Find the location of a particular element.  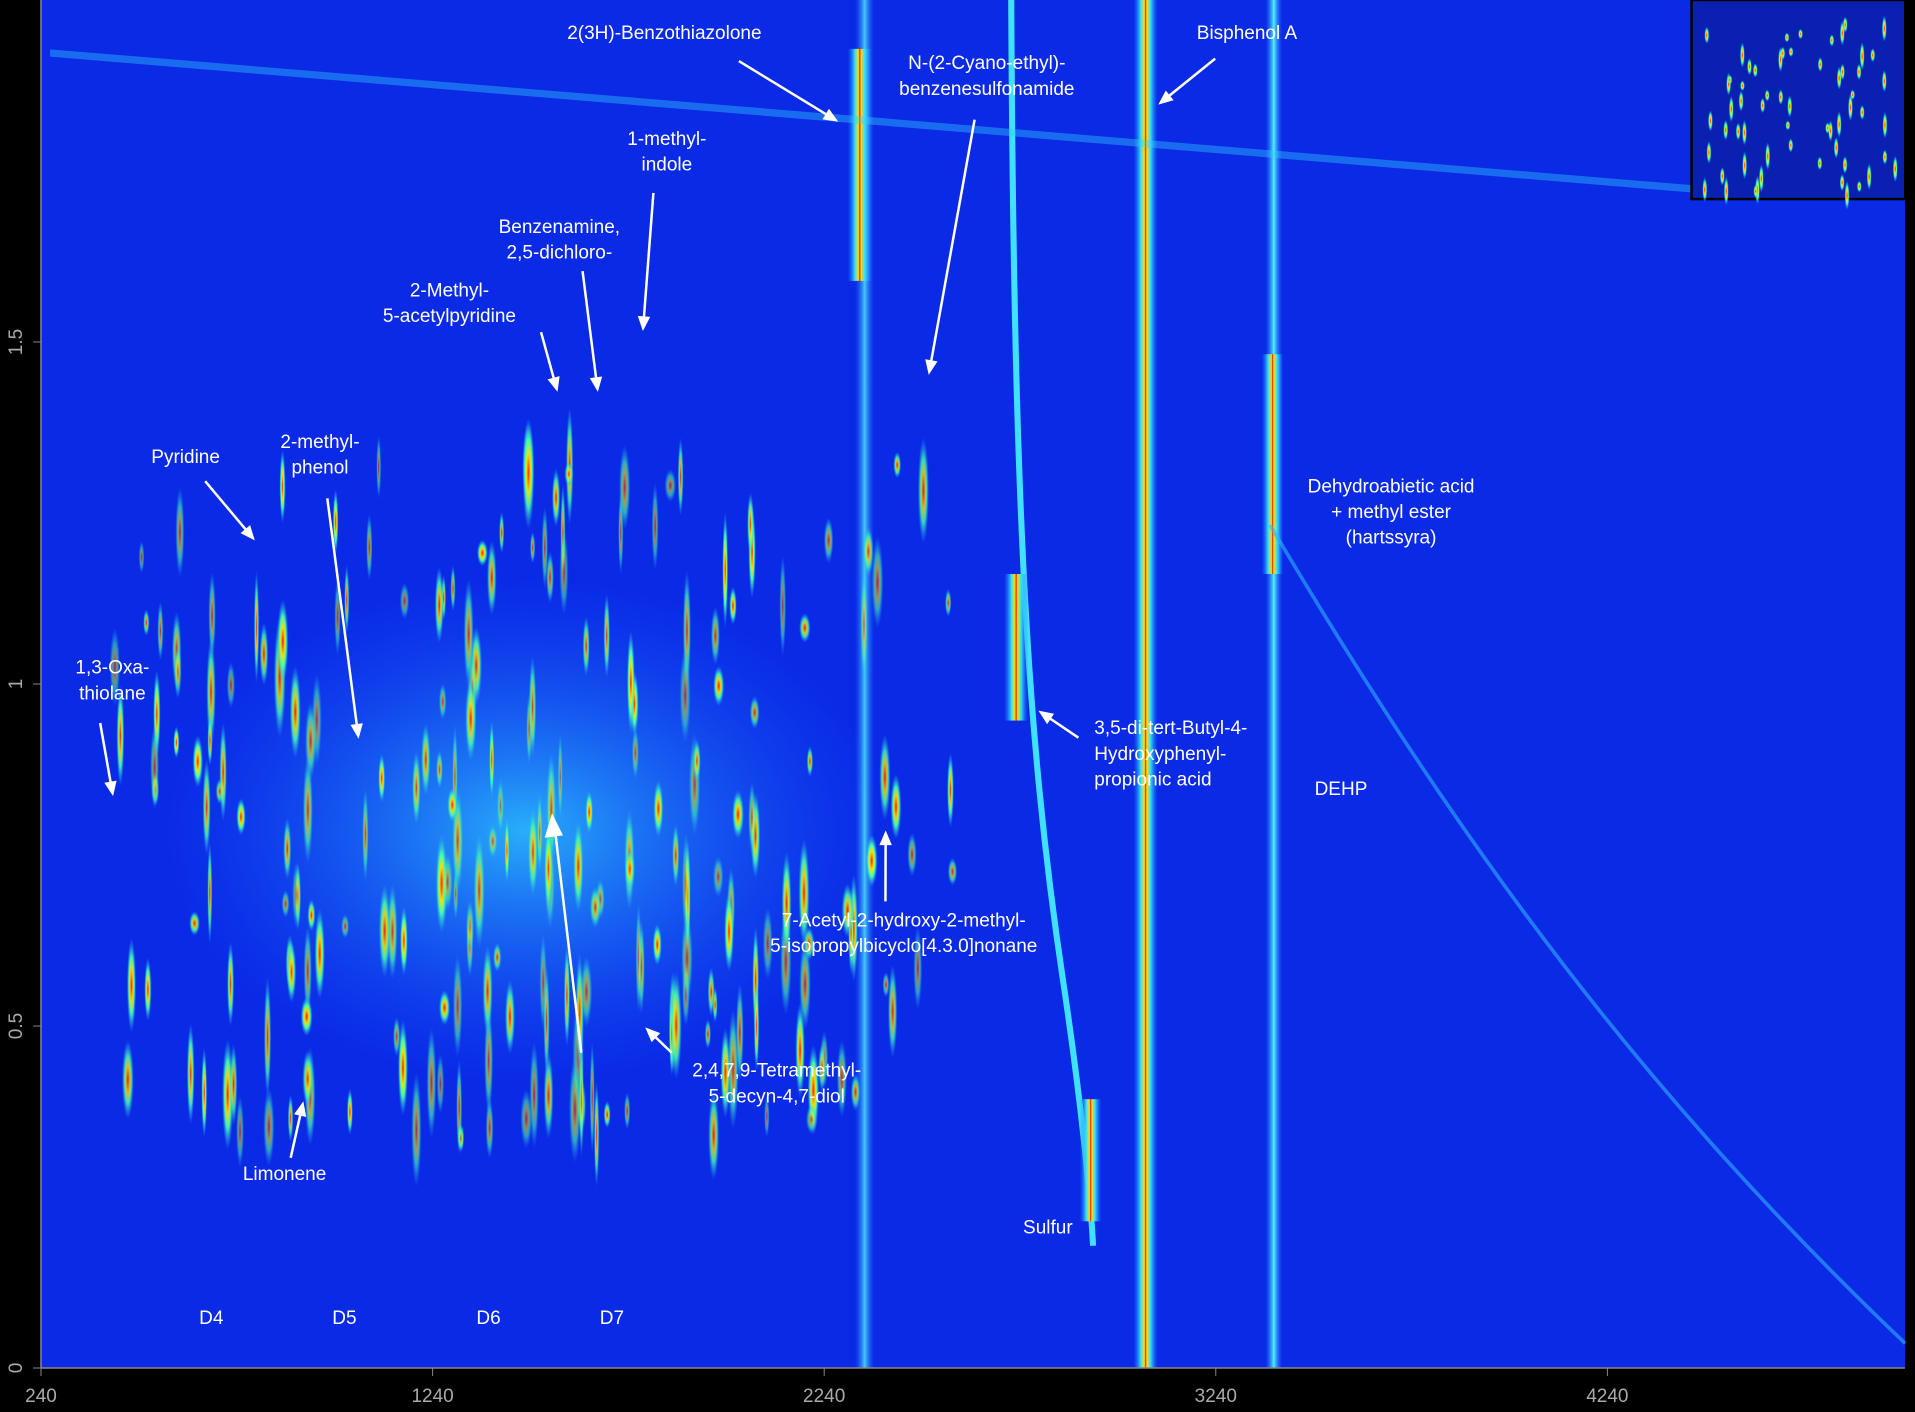

annotation-line: 2-Methyl- is located at coordinates (449, 290).